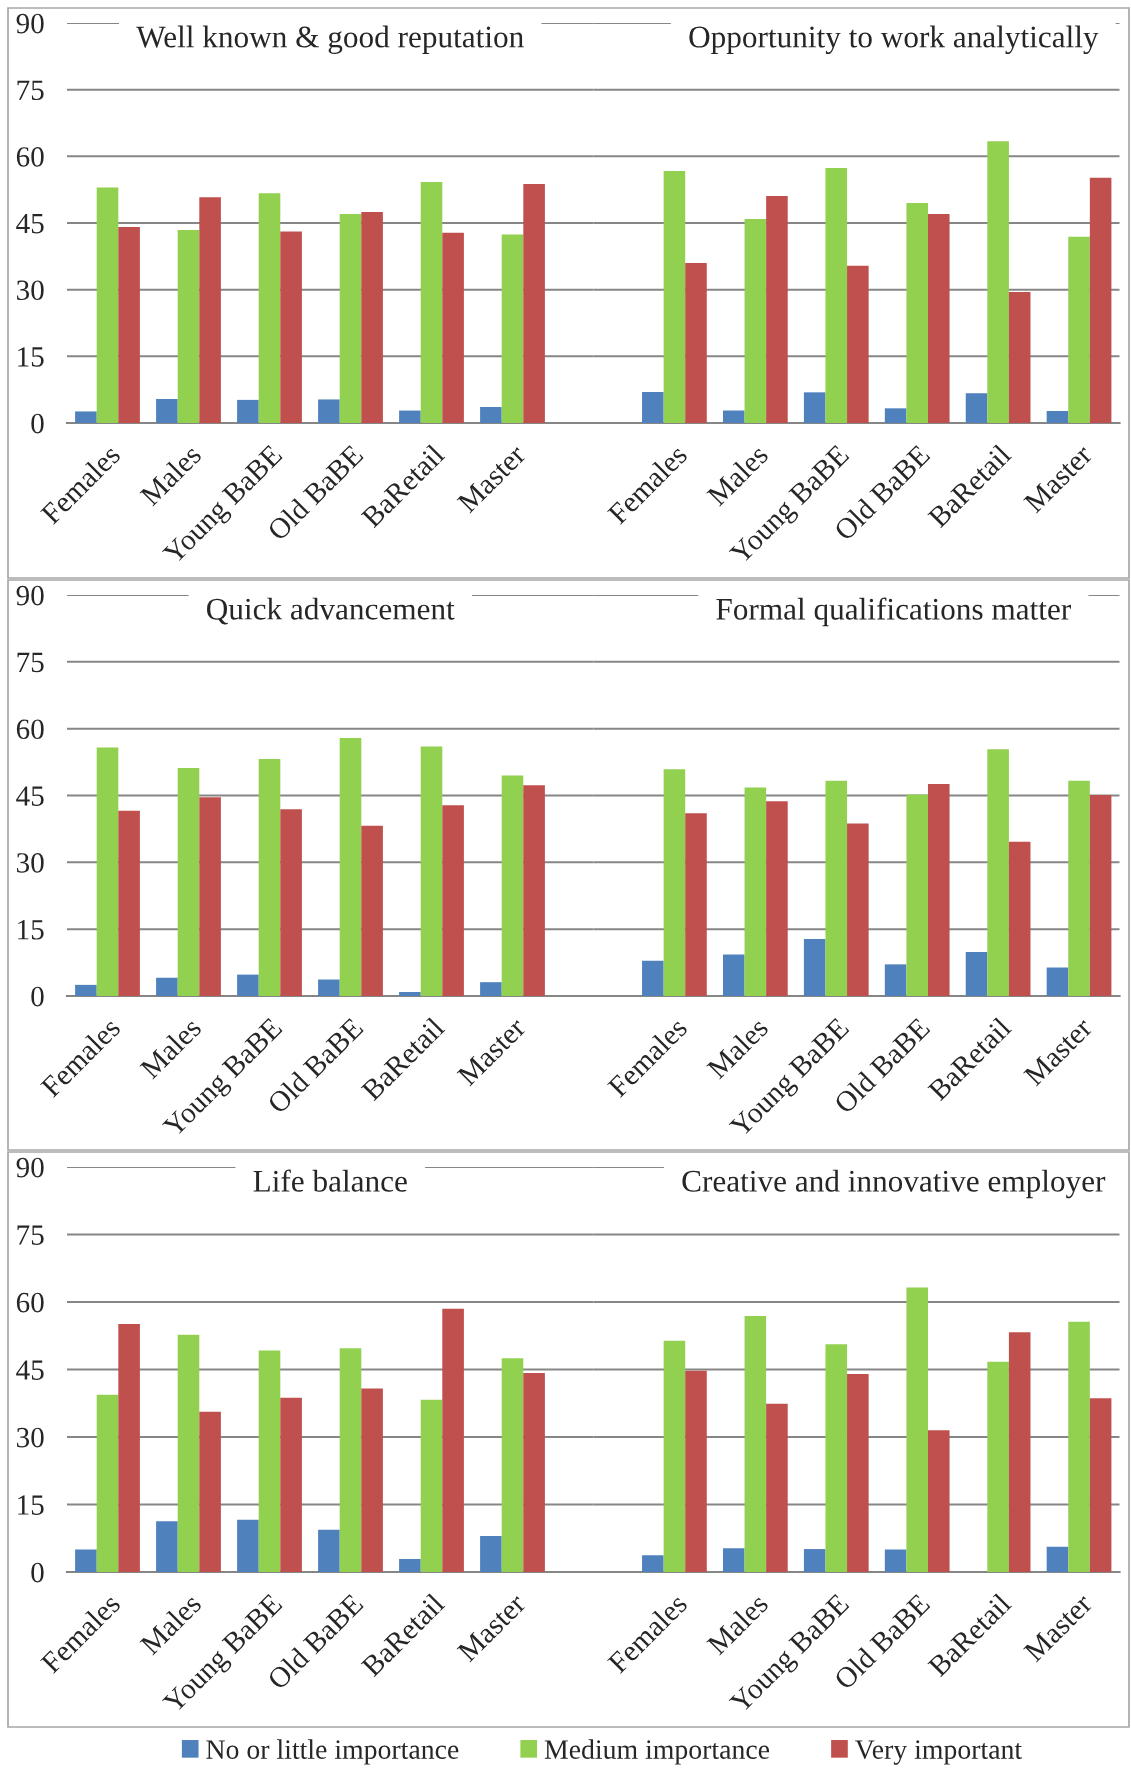  I want to click on legend-label: Medium importance, so click(657, 1752).